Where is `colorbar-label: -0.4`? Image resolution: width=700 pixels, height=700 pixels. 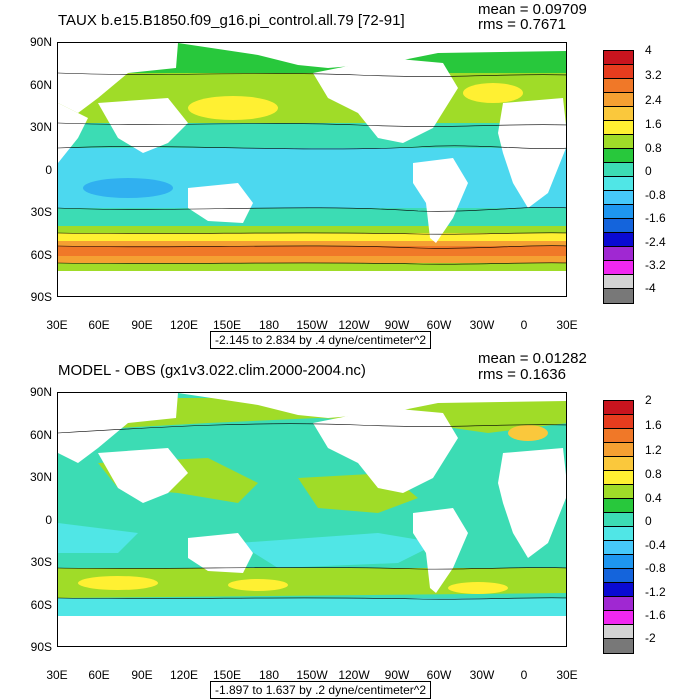
colorbar-label: -0.4 is located at coordinates (655, 545).